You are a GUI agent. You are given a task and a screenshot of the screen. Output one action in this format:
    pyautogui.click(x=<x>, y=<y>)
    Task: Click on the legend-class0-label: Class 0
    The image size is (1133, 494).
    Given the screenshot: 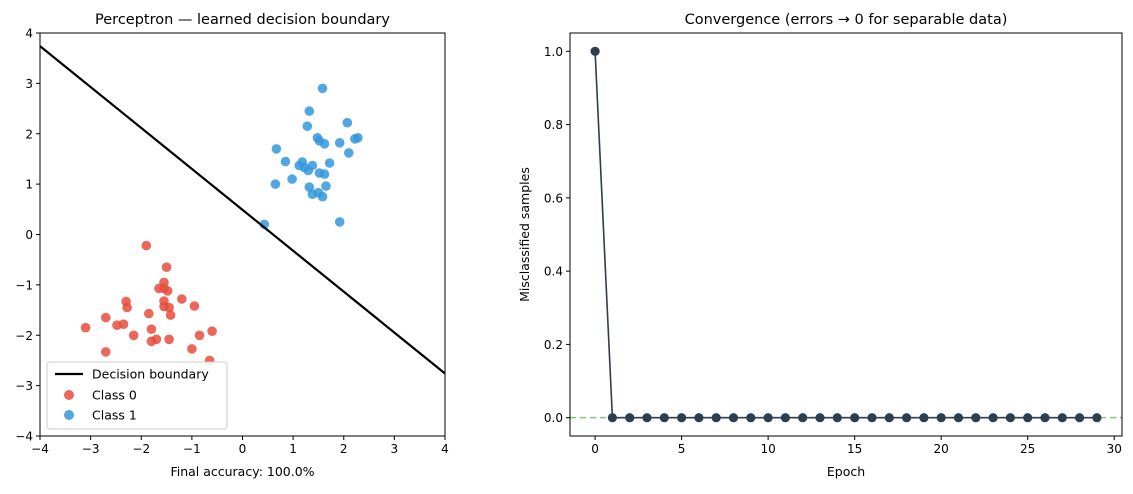 What is the action you would take?
    pyautogui.click(x=114, y=395)
    